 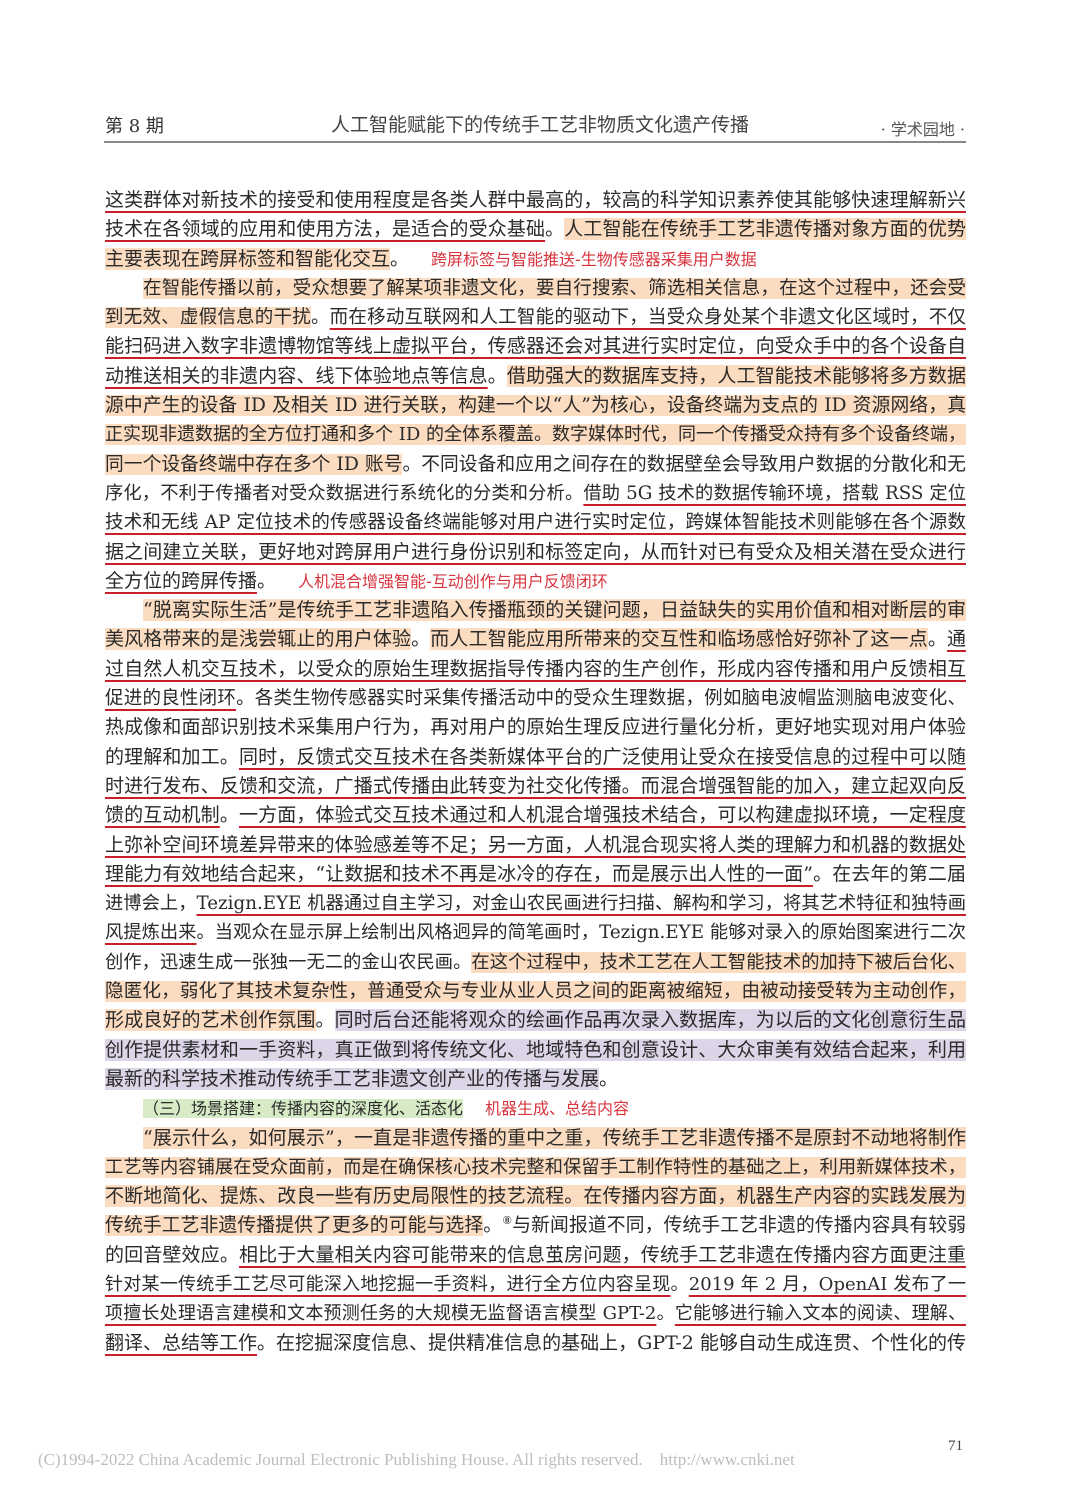 I want to click on underlined-text: 翻译、总结等工作, so click(x=181, y=1342).